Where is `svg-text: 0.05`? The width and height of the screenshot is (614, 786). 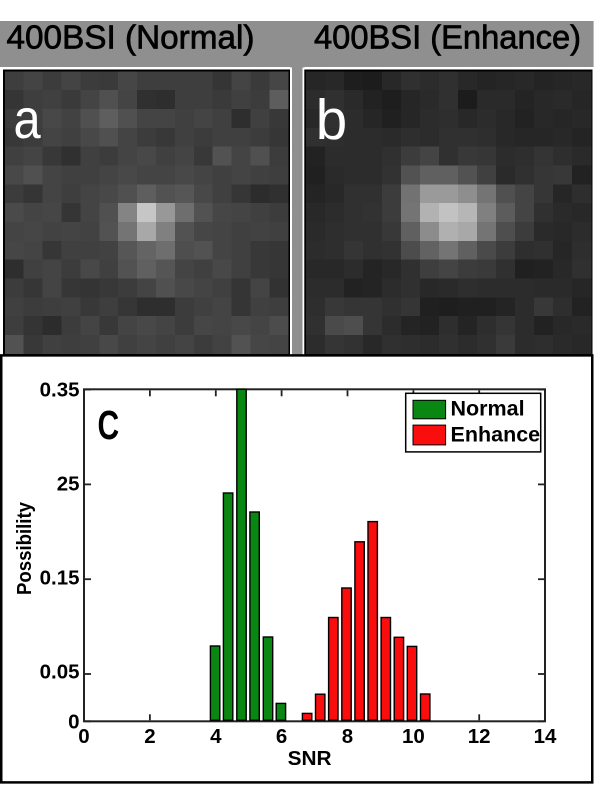 svg-text: 0.05 is located at coordinates (60, 672).